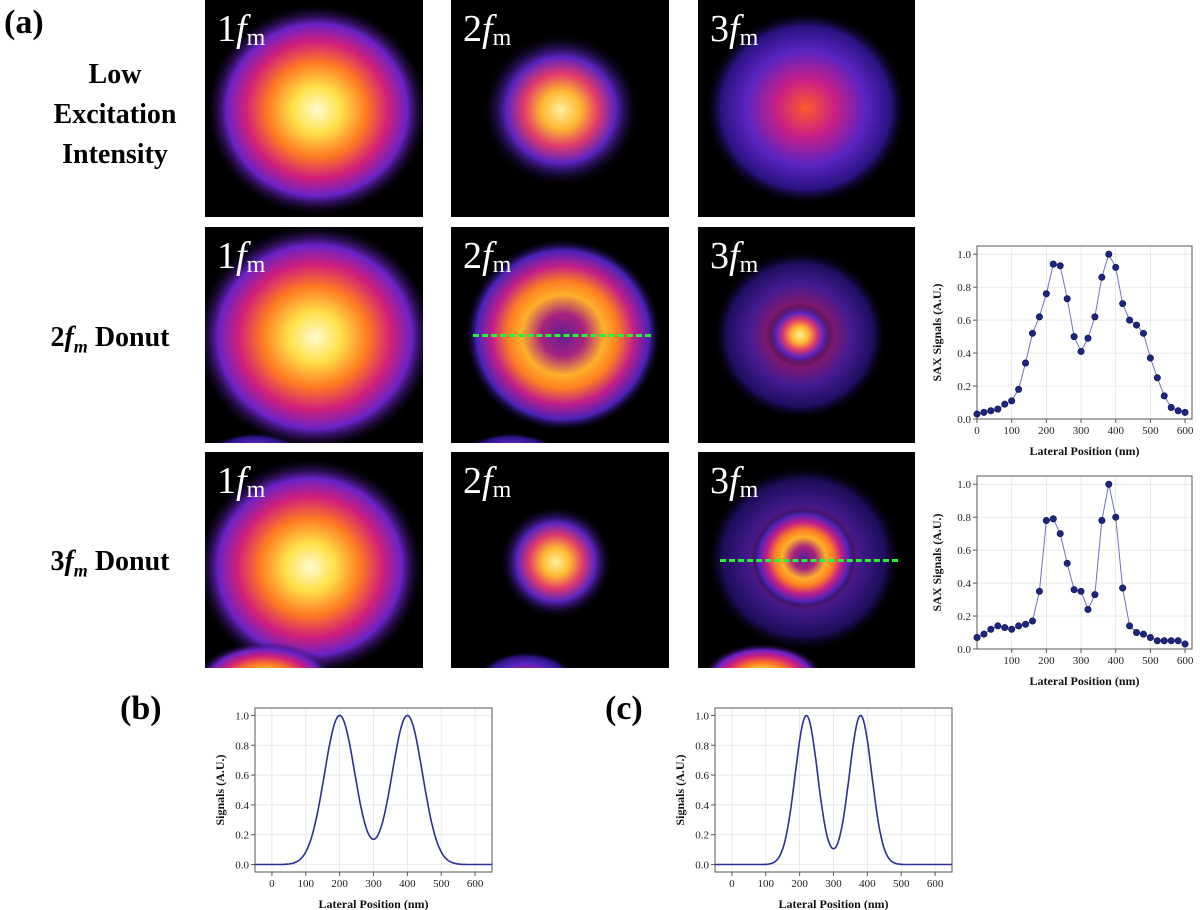 The height and width of the screenshot is (910, 1200). Describe the element at coordinates (624, 708) in the screenshot. I see `panel-label-c: (c)` at that location.